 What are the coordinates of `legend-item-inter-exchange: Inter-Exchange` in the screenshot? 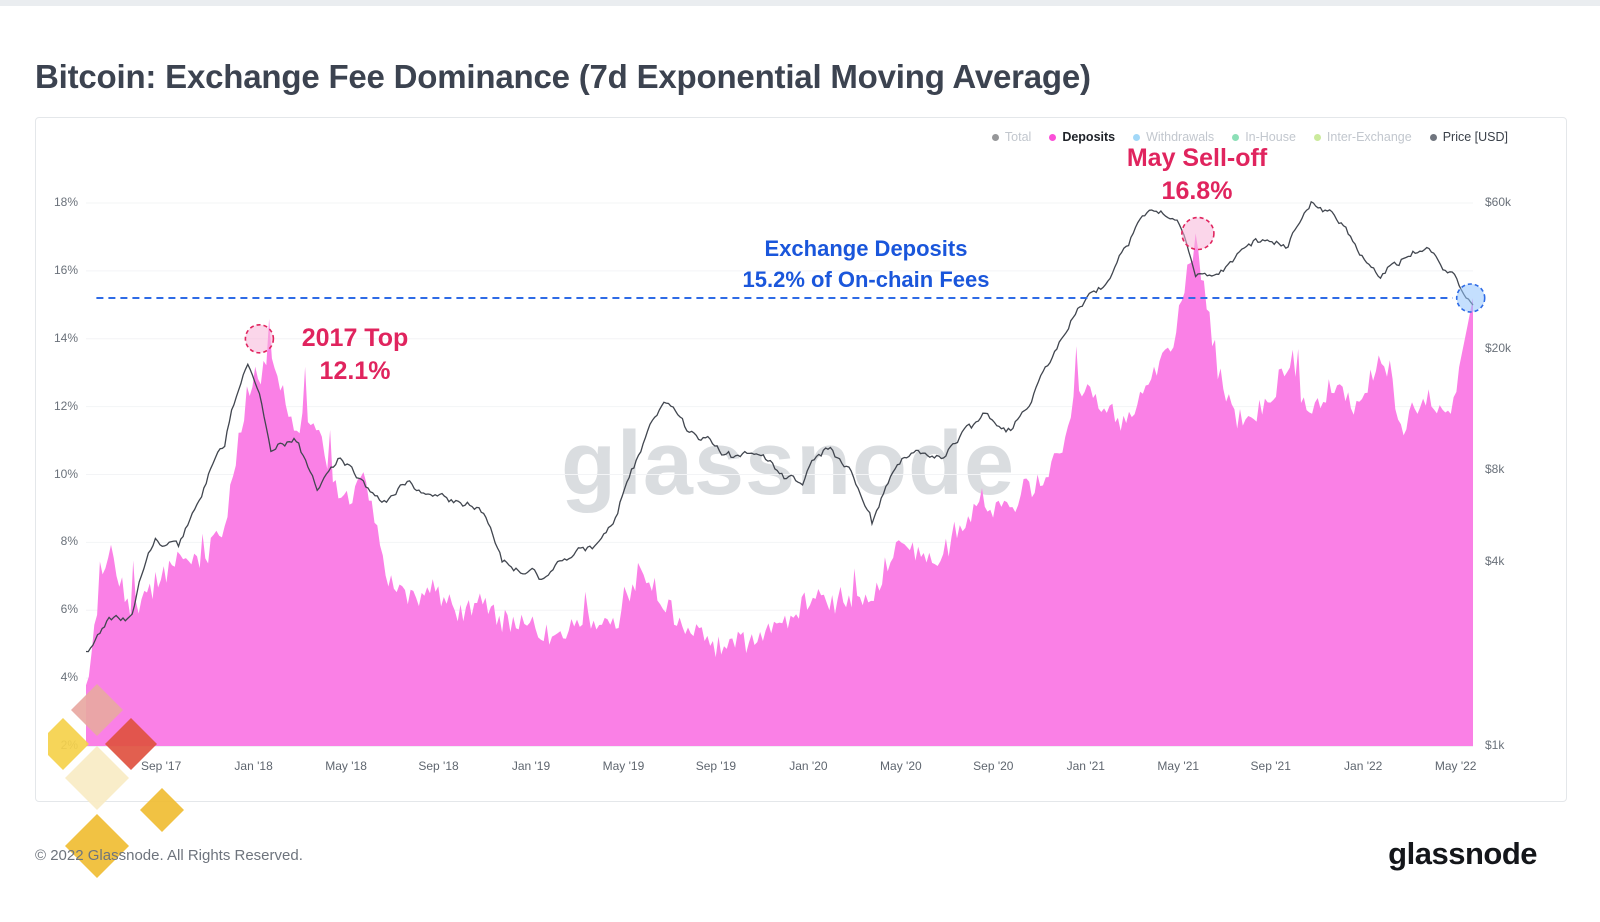 It's located at (1362, 137).